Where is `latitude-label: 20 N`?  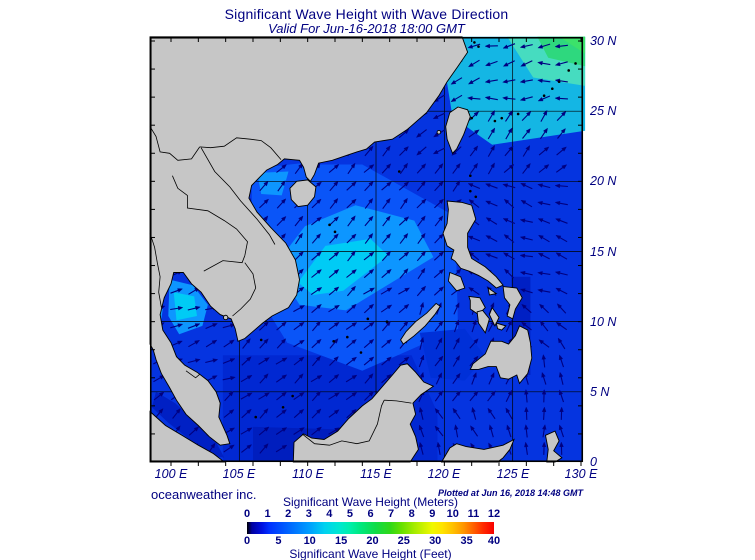
latitude-label: 20 N is located at coordinates (603, 181).